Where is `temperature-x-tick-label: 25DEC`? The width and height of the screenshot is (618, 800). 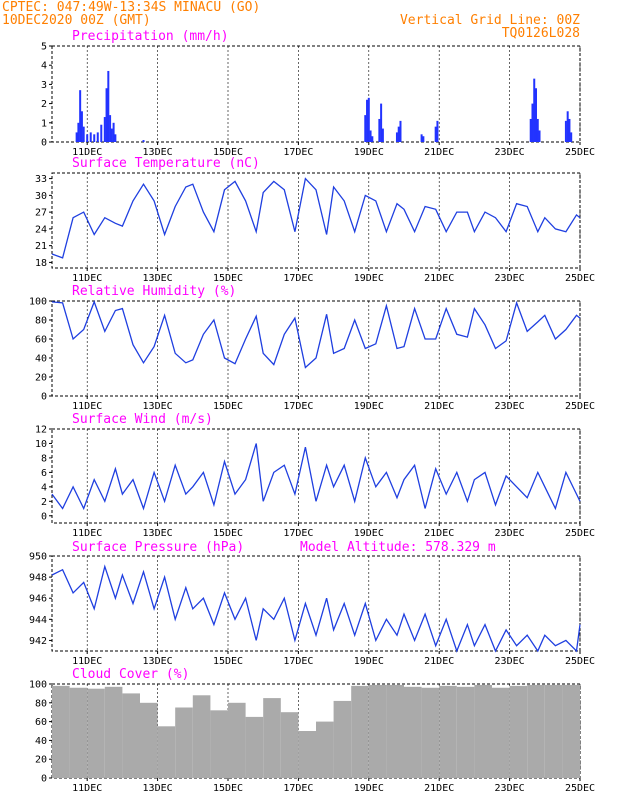 temperature-x-tick-label: 25DEC is located at coordinates (580, 278).